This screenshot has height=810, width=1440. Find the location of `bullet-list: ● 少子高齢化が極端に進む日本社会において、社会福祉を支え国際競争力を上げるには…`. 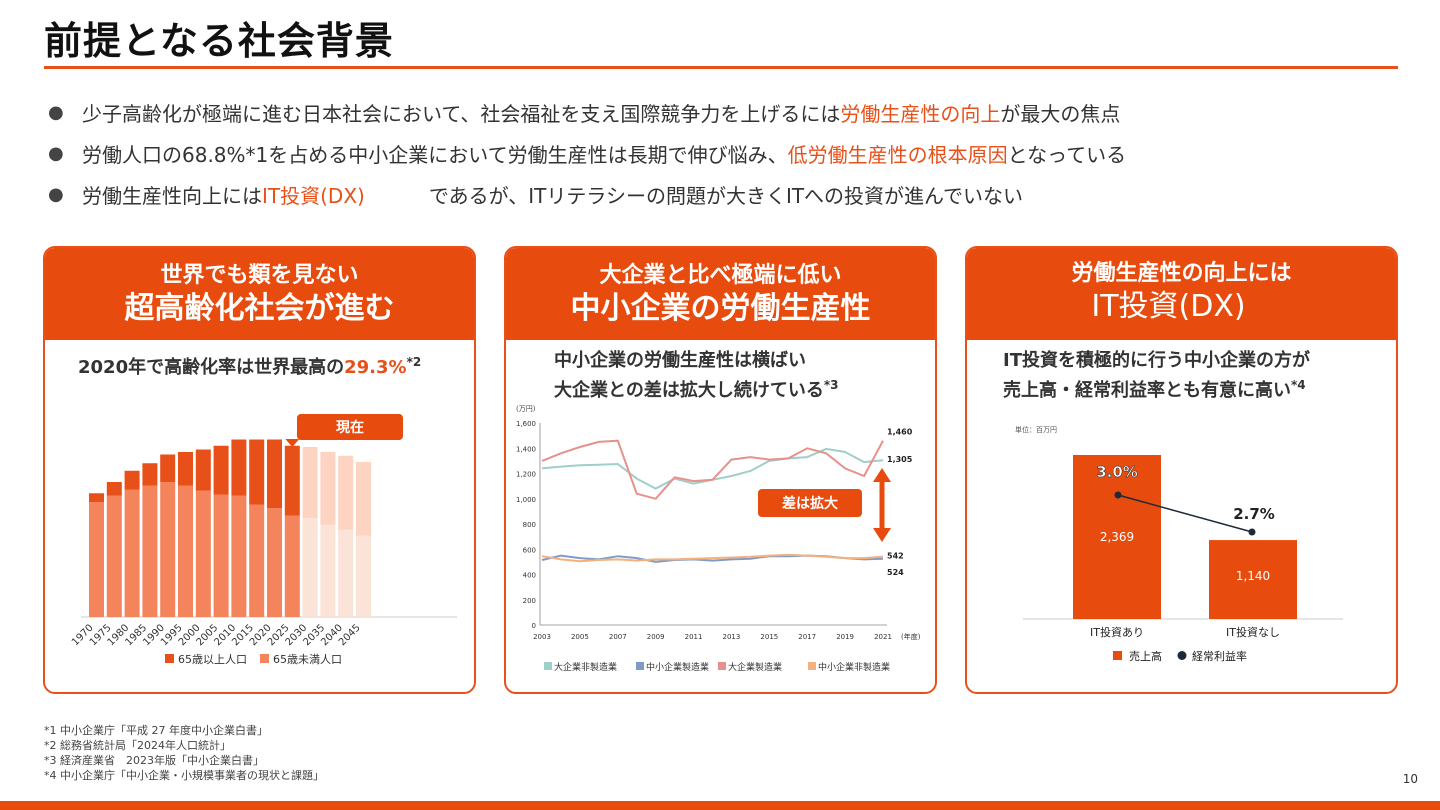

bullet-list: ● 少子高齢化が極端に進む日本社会において、社会福祉を支え国際競争力を上げるには… is located at coordinates (733, 153).